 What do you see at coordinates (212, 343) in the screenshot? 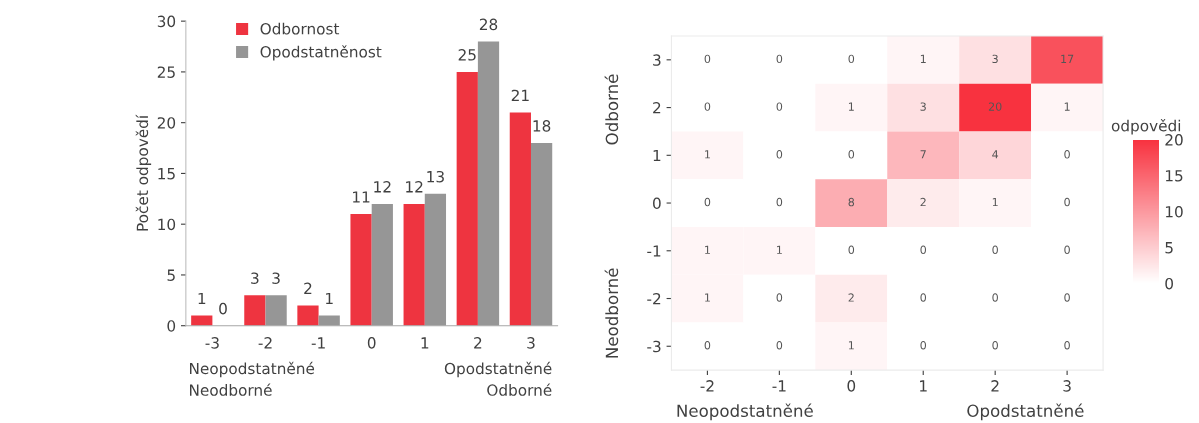
I see `x-tick-label: -3` at bounding box center [212, 343].